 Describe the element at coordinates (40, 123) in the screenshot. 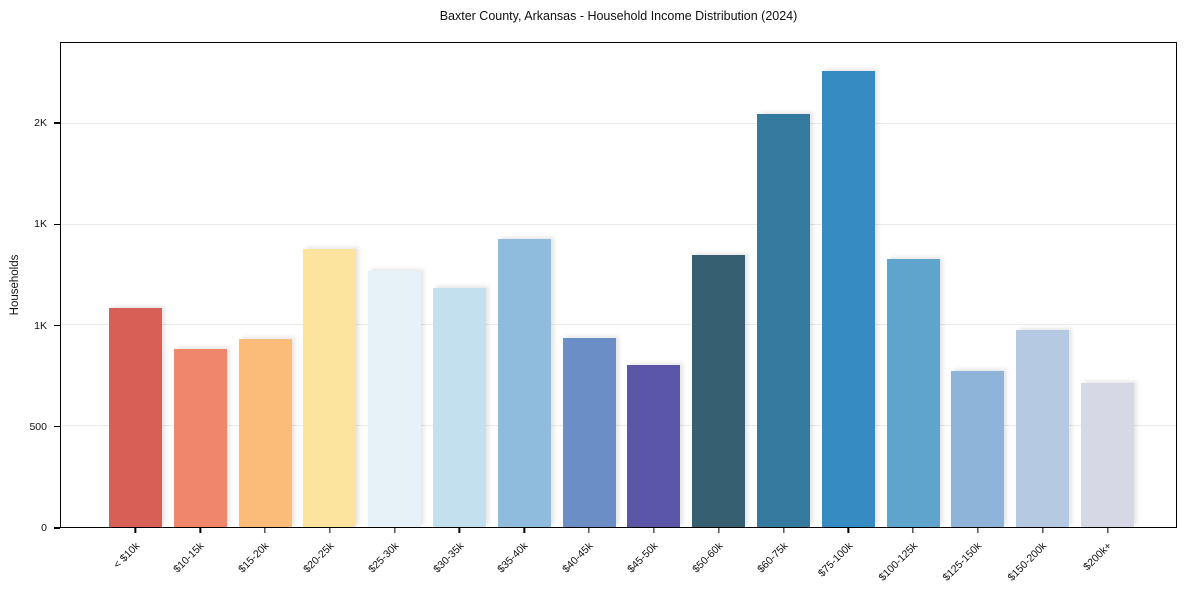

I see `y-tick-label: 2K` at that location.